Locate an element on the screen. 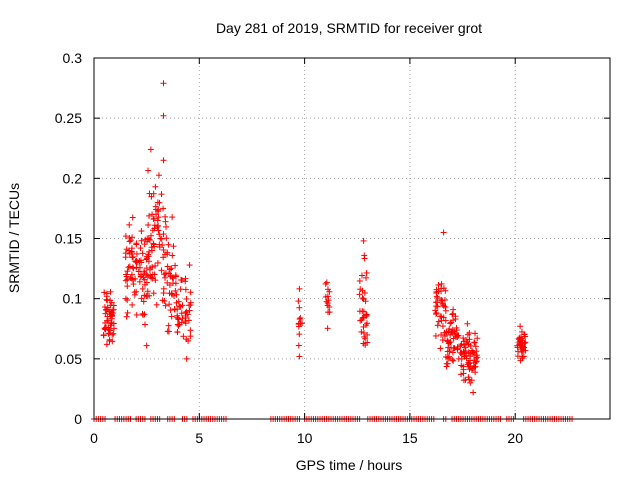 Image resolution: width=640 pixels, height=480 pixels. x-tick-label: 15 is located at coordinates (410, 438).